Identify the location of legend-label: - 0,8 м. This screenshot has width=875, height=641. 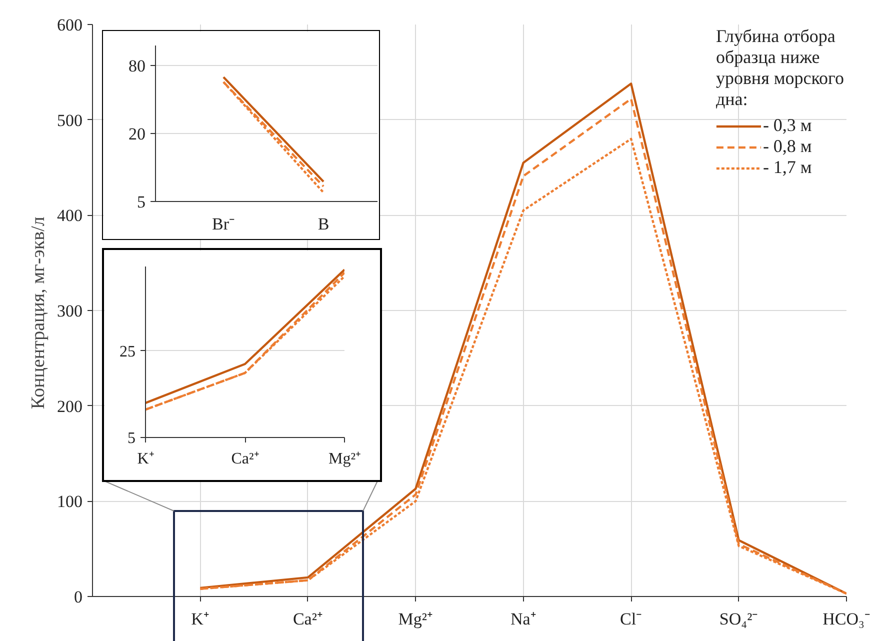
(787, 146).